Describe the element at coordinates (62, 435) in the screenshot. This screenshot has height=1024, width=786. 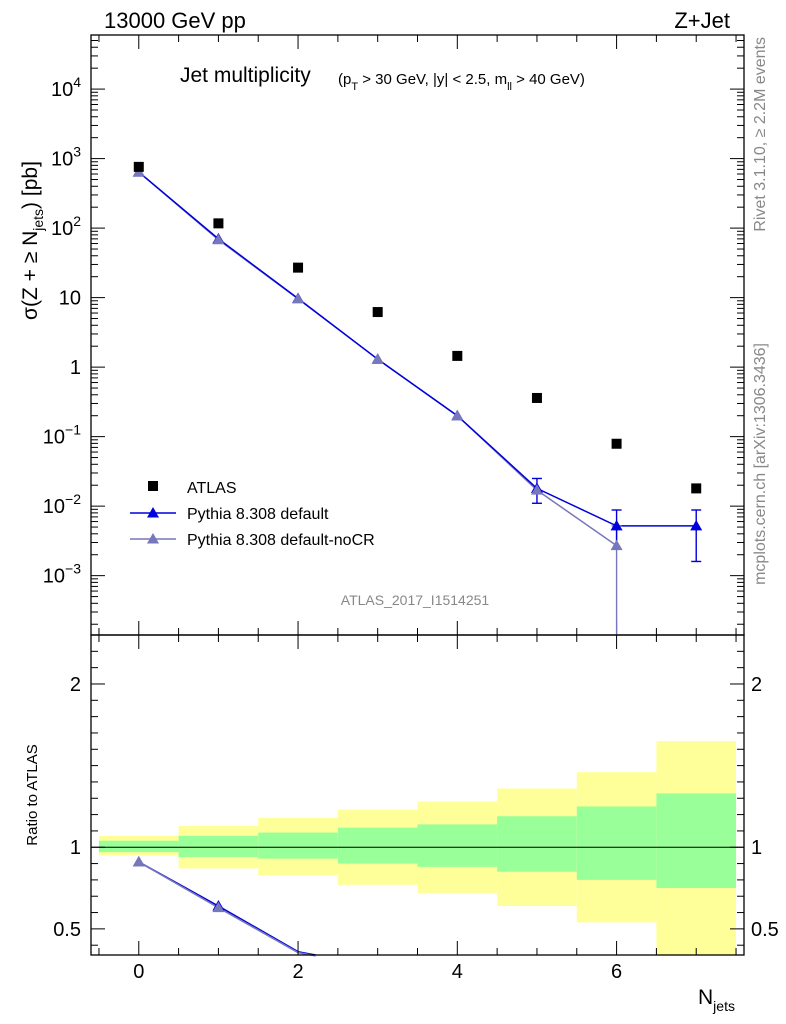
I see `y-tick-label: 10⁻¹` at that location.